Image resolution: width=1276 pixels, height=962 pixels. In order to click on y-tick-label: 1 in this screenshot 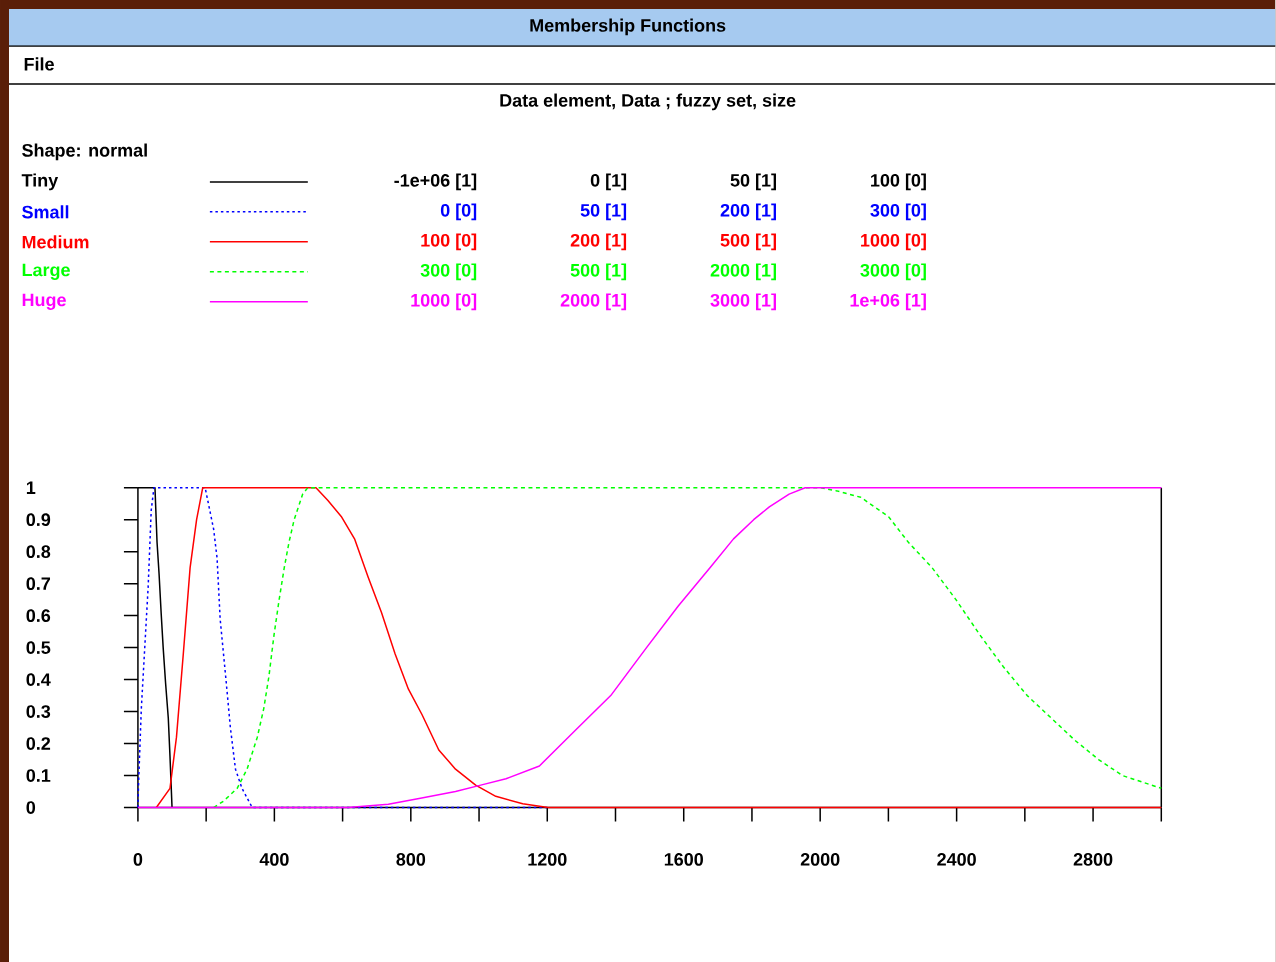, I will do `click(31, 487)`.